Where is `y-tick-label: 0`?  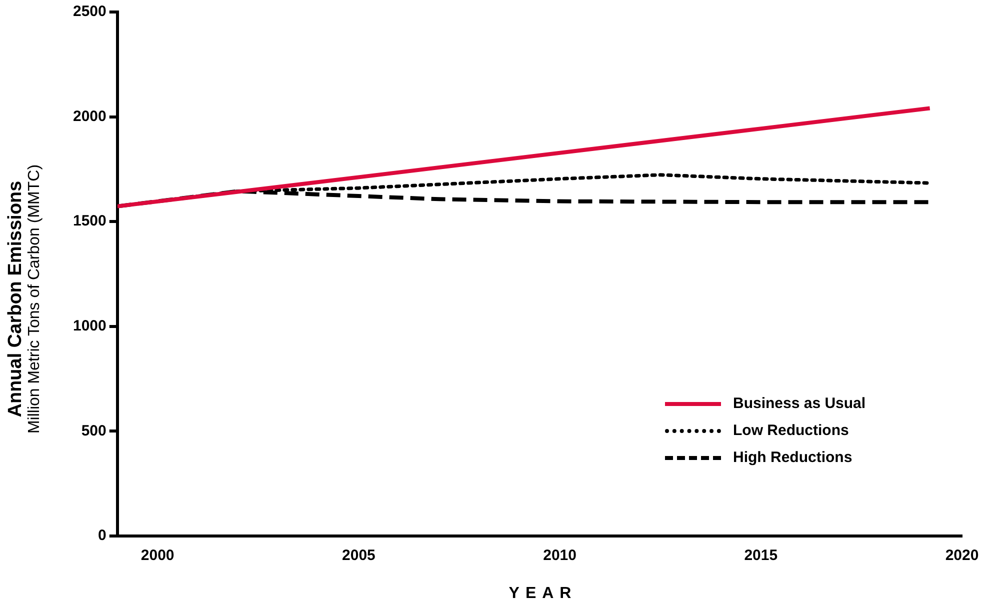 y-tick-label: 0 is located at coordinates (102, 535).